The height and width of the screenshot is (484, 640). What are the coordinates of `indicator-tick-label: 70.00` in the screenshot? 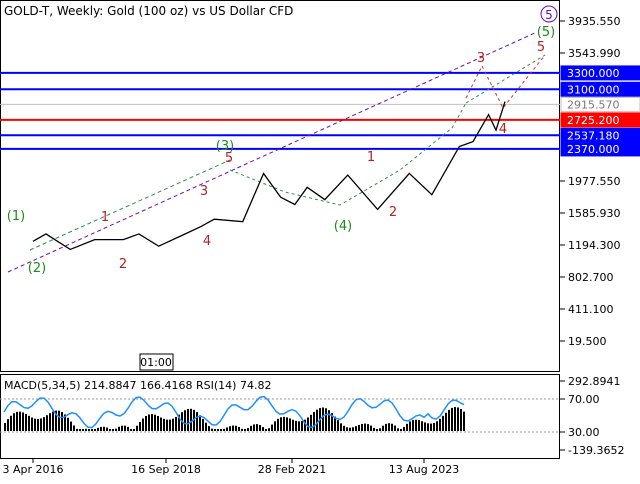 It's located at (584, 399).